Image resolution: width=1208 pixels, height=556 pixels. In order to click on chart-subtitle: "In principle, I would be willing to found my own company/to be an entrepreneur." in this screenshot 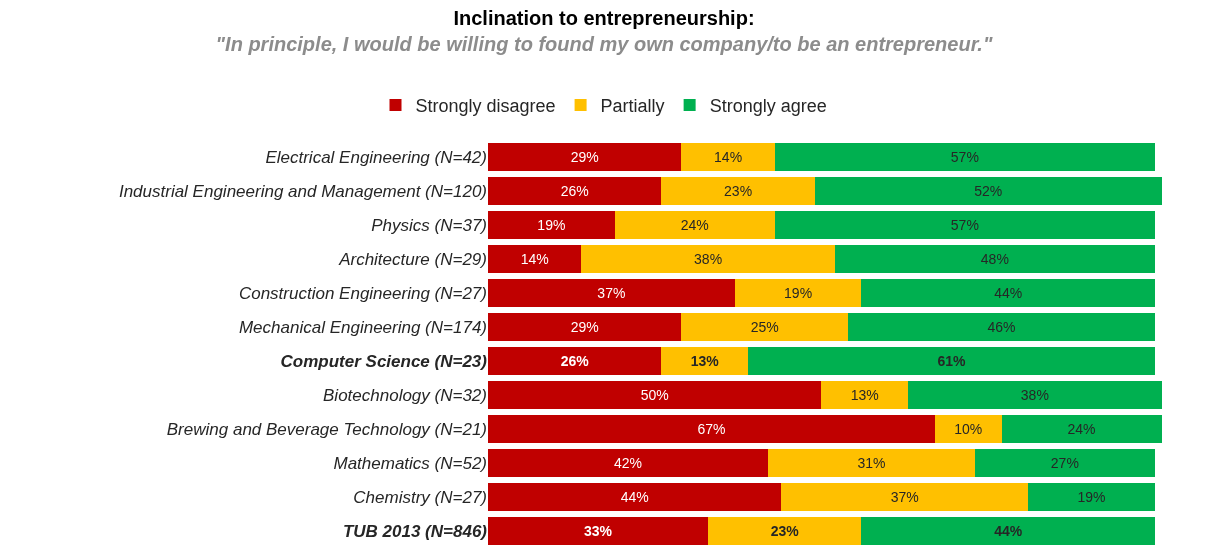, I will do `click(604, 44)`.